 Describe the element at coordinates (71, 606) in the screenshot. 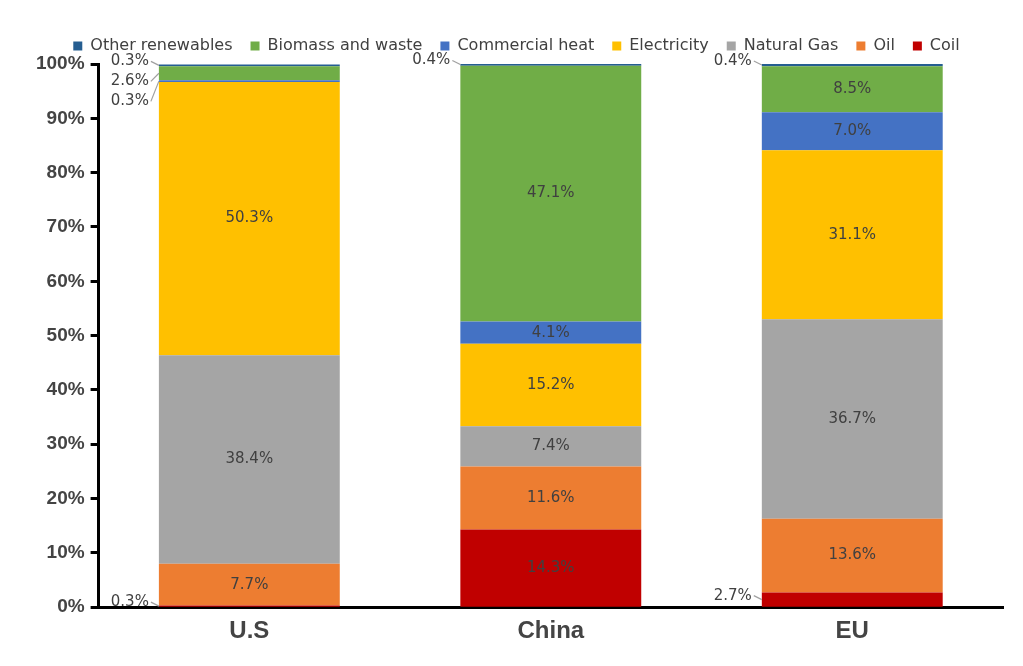

I see `y-tick-label: 0%` at that location.